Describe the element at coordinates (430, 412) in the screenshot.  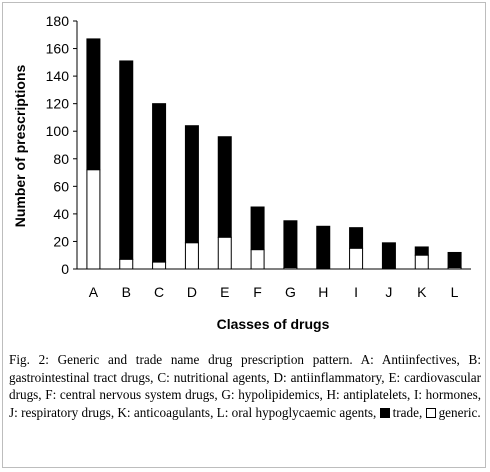
I see `generic-legend-swatch` at that location.